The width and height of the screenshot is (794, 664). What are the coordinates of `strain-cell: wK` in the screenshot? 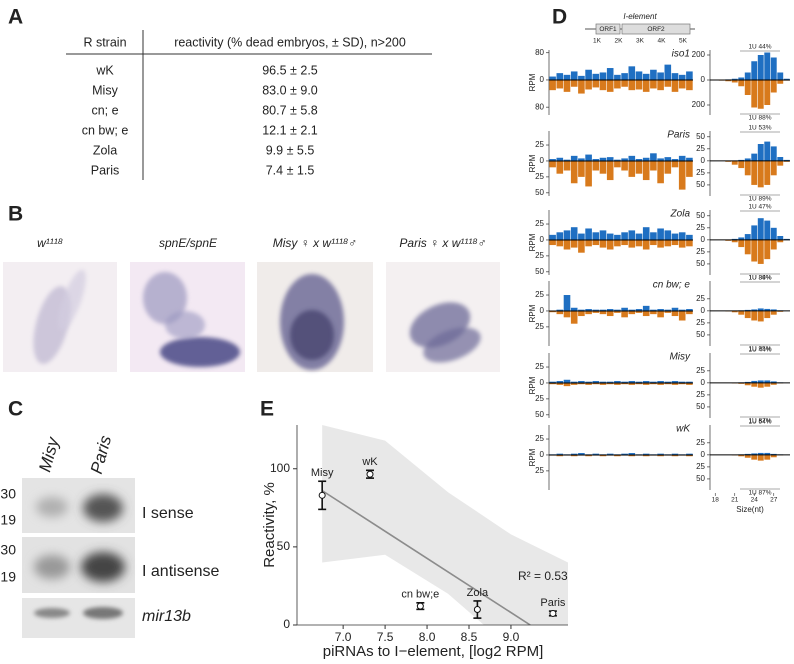 It's located at (104, 70).